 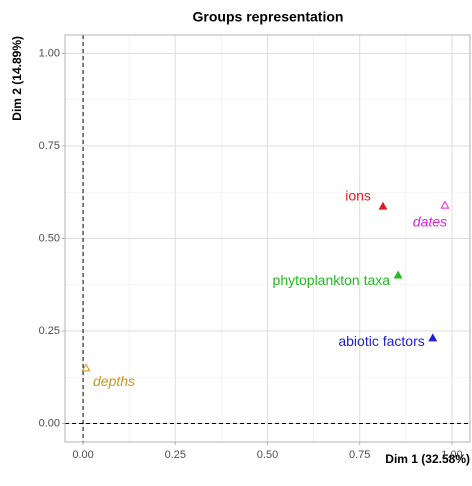 What do you see at coordinates (381, 341) in the screenshot?
I see `point-label: abiotic factors` at bounding box center [381, 341].